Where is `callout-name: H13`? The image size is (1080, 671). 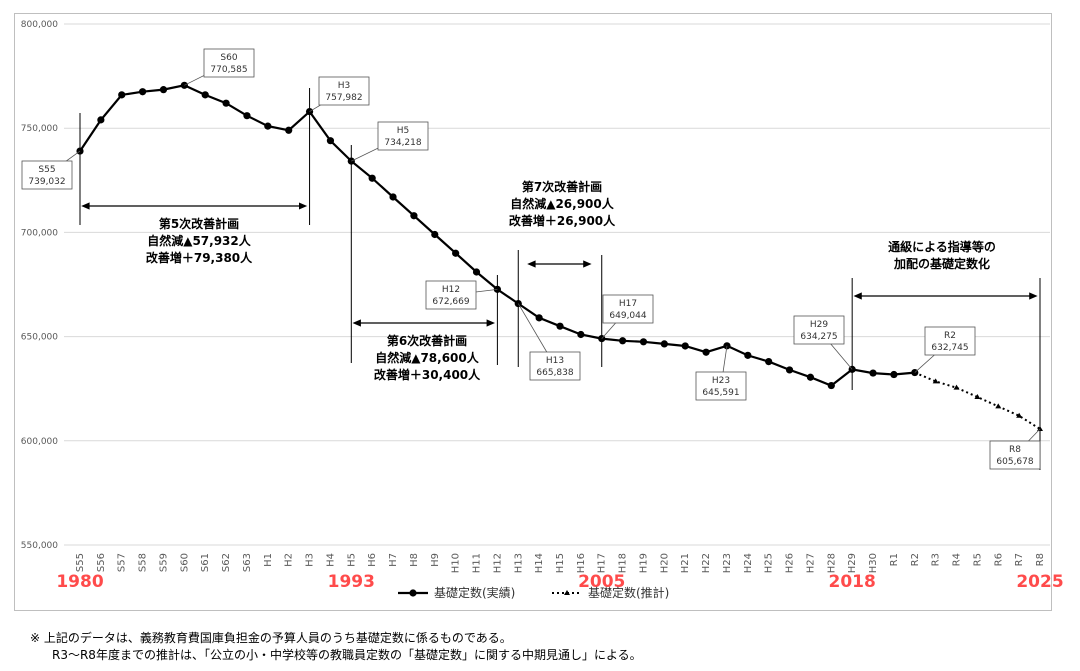
callout-name: H13 is located at coordinates (555, 361).